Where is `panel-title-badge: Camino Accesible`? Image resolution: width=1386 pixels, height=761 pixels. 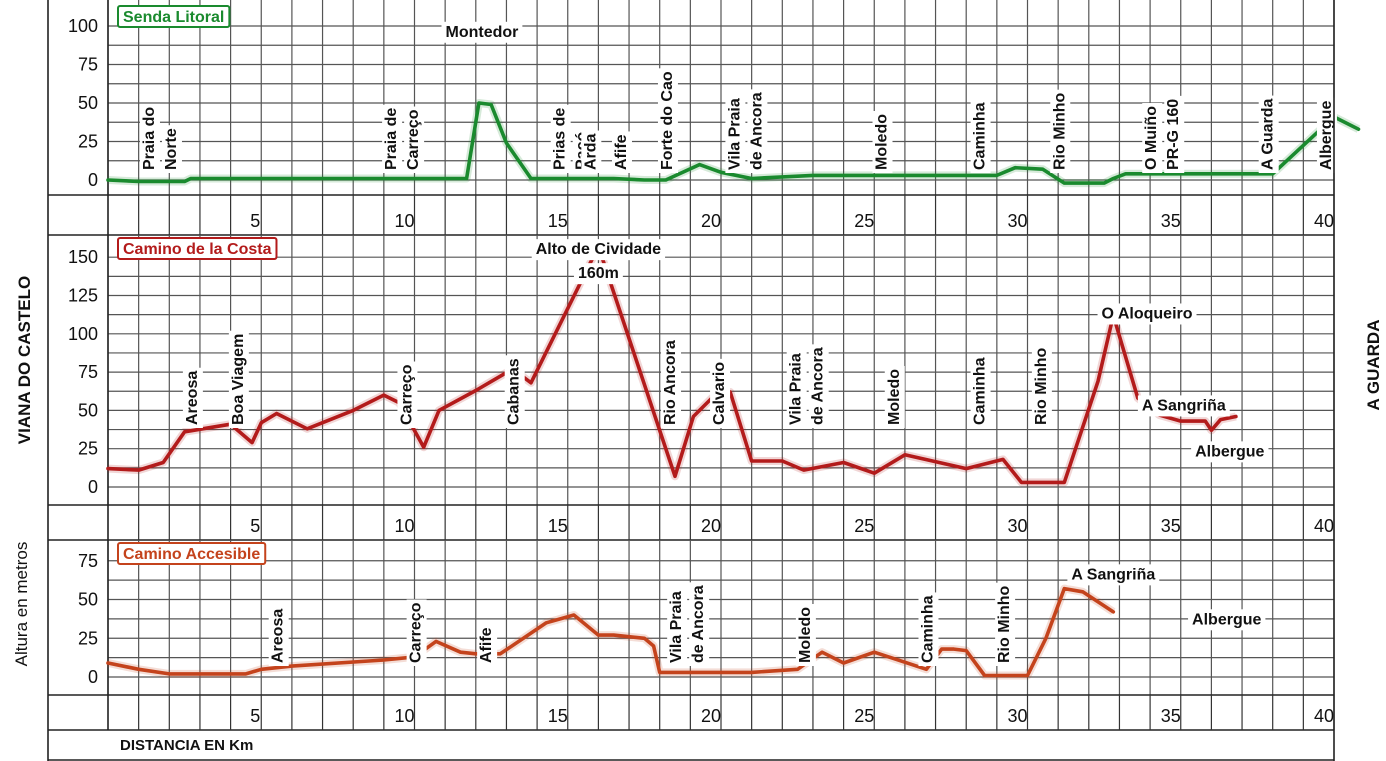
panel-title-badge: Camino Accesible is located at coordinates (192, 553).